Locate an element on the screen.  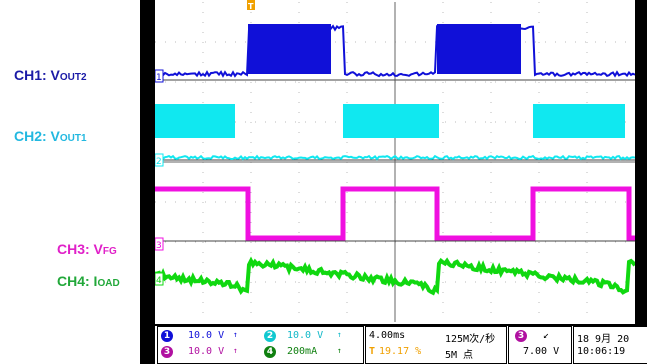
ch1-label-prefix: CH1: V is located at coordinates (37, 75).